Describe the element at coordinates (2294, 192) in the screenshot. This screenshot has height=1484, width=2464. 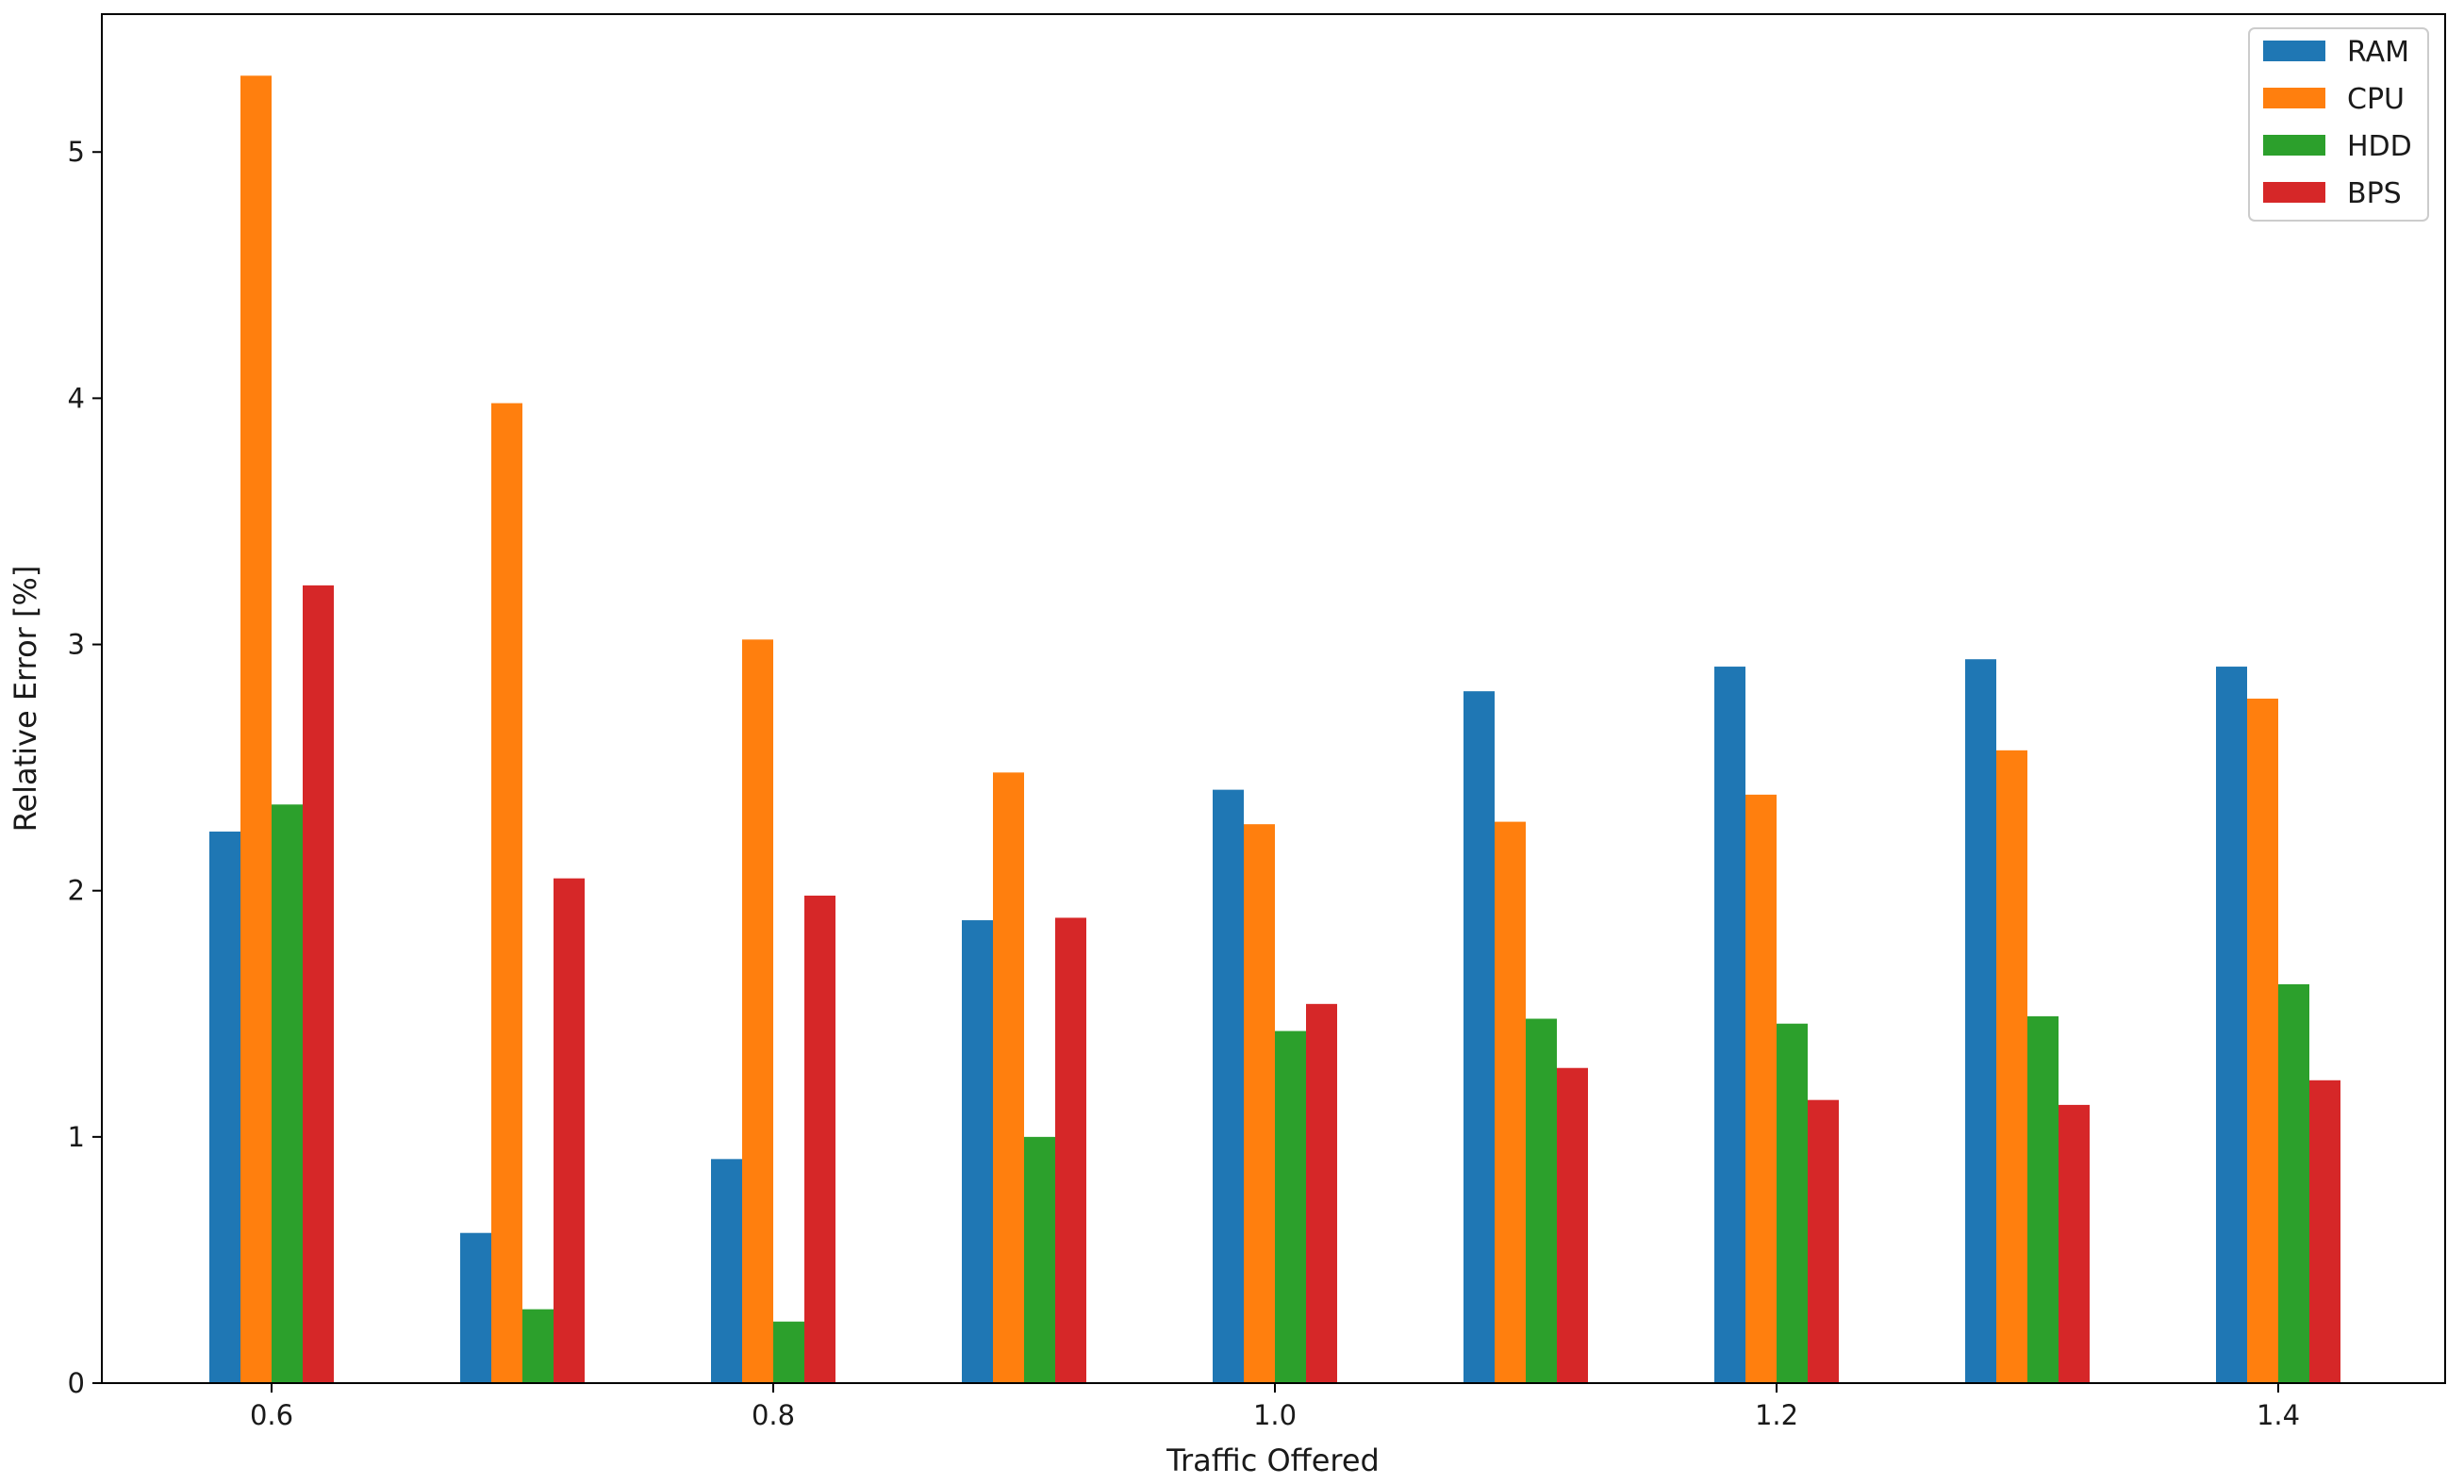
I see `legend-swatch-bps` at that location.